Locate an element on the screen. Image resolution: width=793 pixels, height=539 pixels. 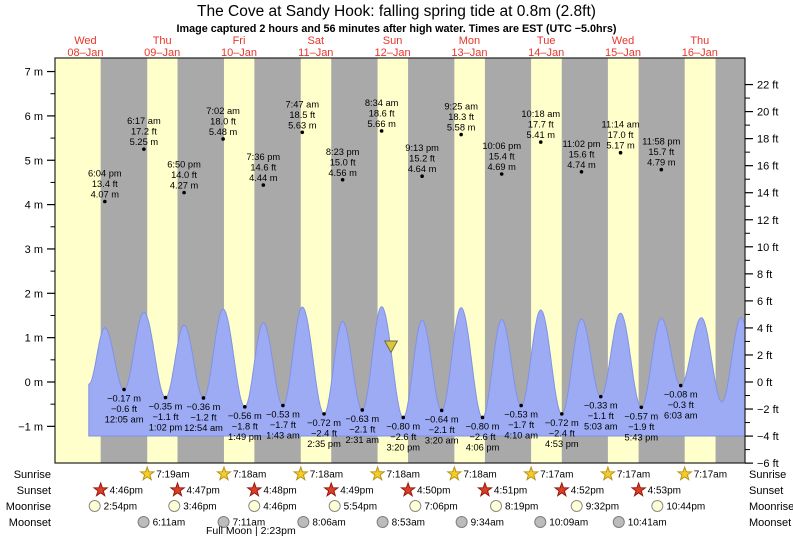
moonrise-event: 2:54pm is located at coordinates (112, 506).